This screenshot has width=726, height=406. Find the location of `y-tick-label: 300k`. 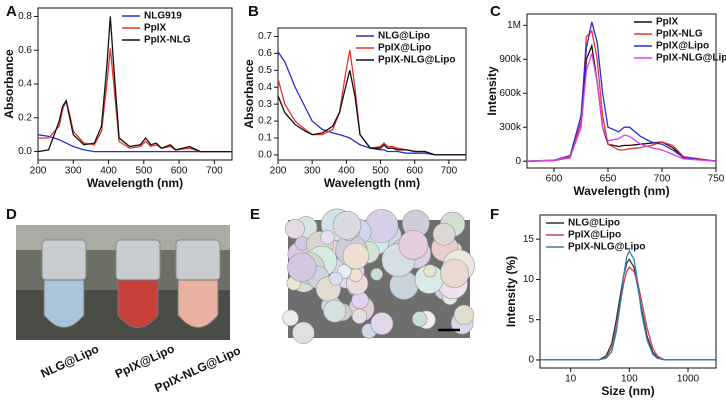

y-tick-label: 300k is located at coordinates (510, 127).